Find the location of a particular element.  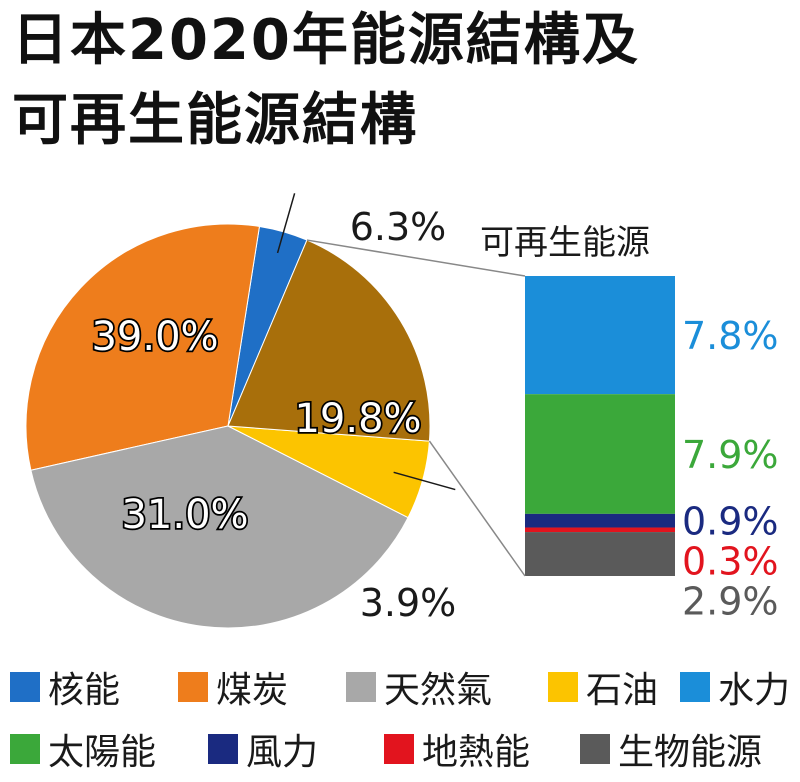

legend-item-geothermal: 地熱能 is located at coordinates (457, 750).